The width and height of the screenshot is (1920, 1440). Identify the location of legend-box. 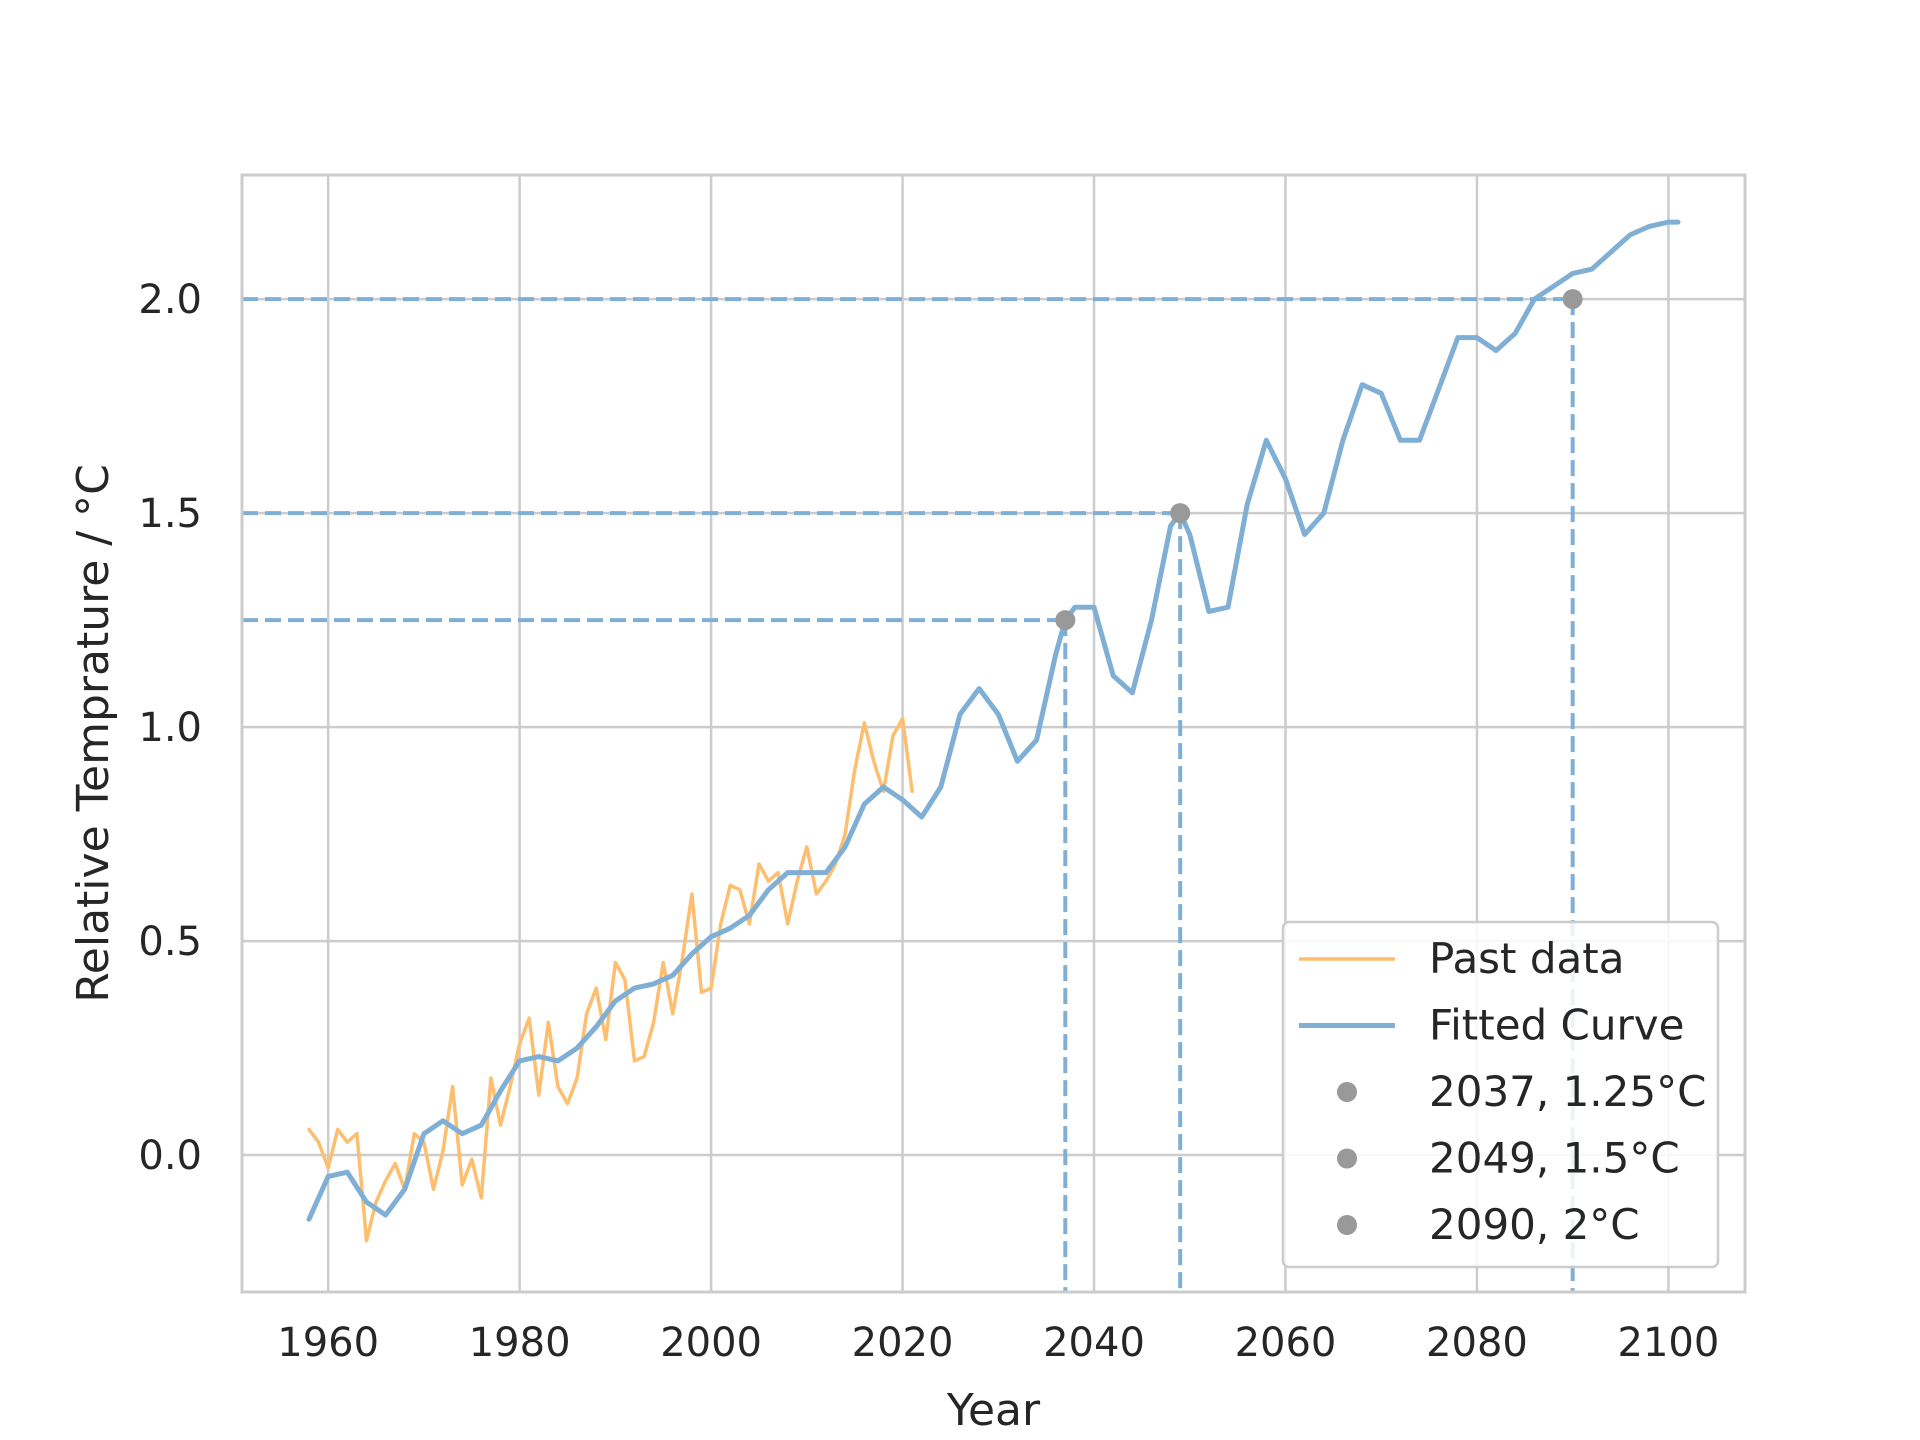
(1500, 1094).